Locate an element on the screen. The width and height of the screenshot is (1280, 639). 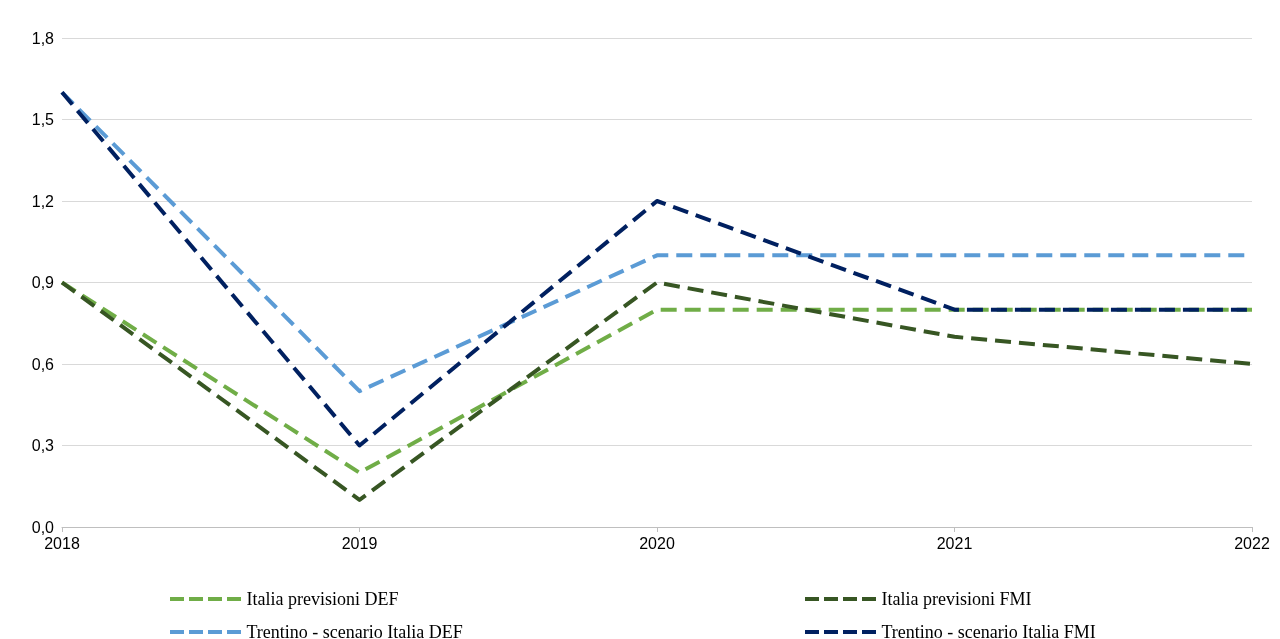
legend-label: Trentino - scenario Italia DEF is located at coordinates (354, 630).